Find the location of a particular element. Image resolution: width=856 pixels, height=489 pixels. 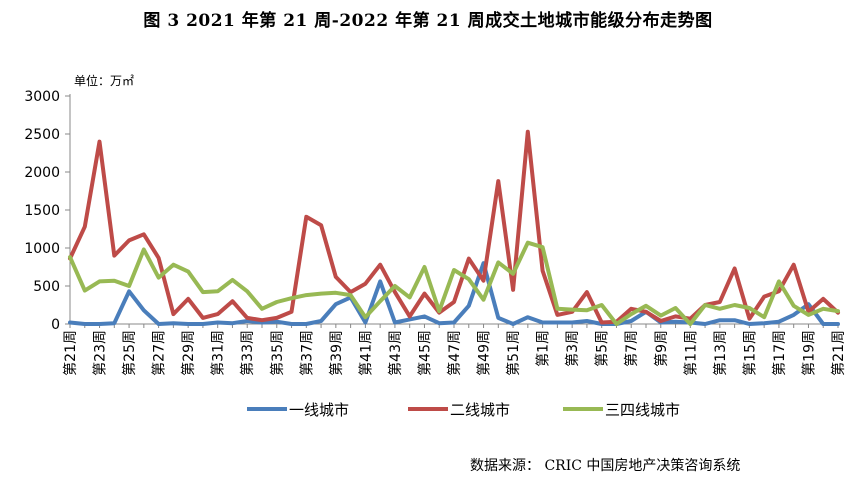

x-tick-label: 第11周 is located at coordinates (690, 353).